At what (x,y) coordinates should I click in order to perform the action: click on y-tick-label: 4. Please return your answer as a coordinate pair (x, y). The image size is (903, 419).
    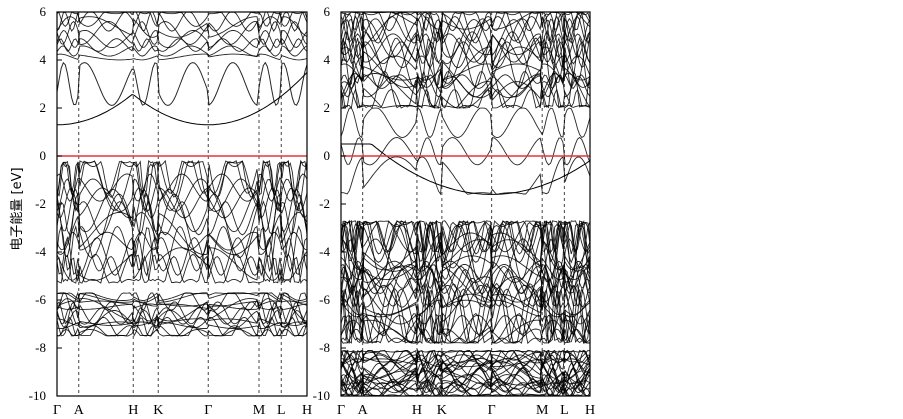
    Looking at the image, I should click on (327, 59).